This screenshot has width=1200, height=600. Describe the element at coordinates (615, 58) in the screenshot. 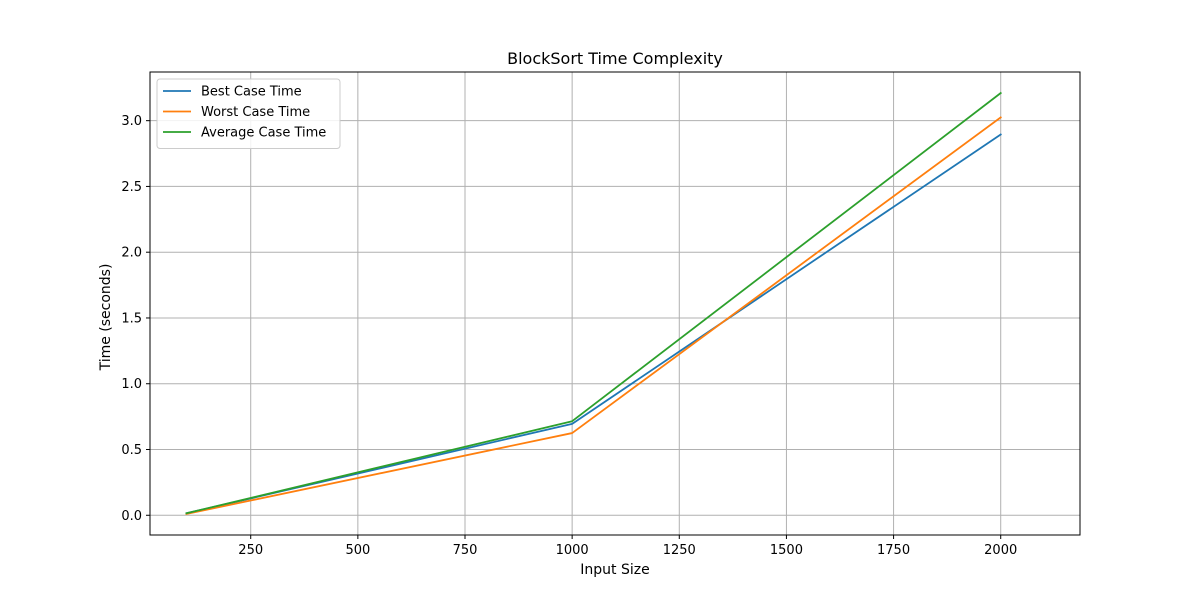

I see `chart-title: BlockSort Time Complexity` at that location.